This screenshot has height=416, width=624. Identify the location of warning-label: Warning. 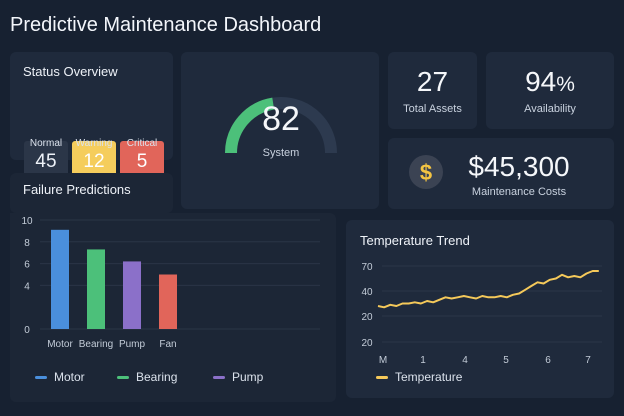
(94, 143).